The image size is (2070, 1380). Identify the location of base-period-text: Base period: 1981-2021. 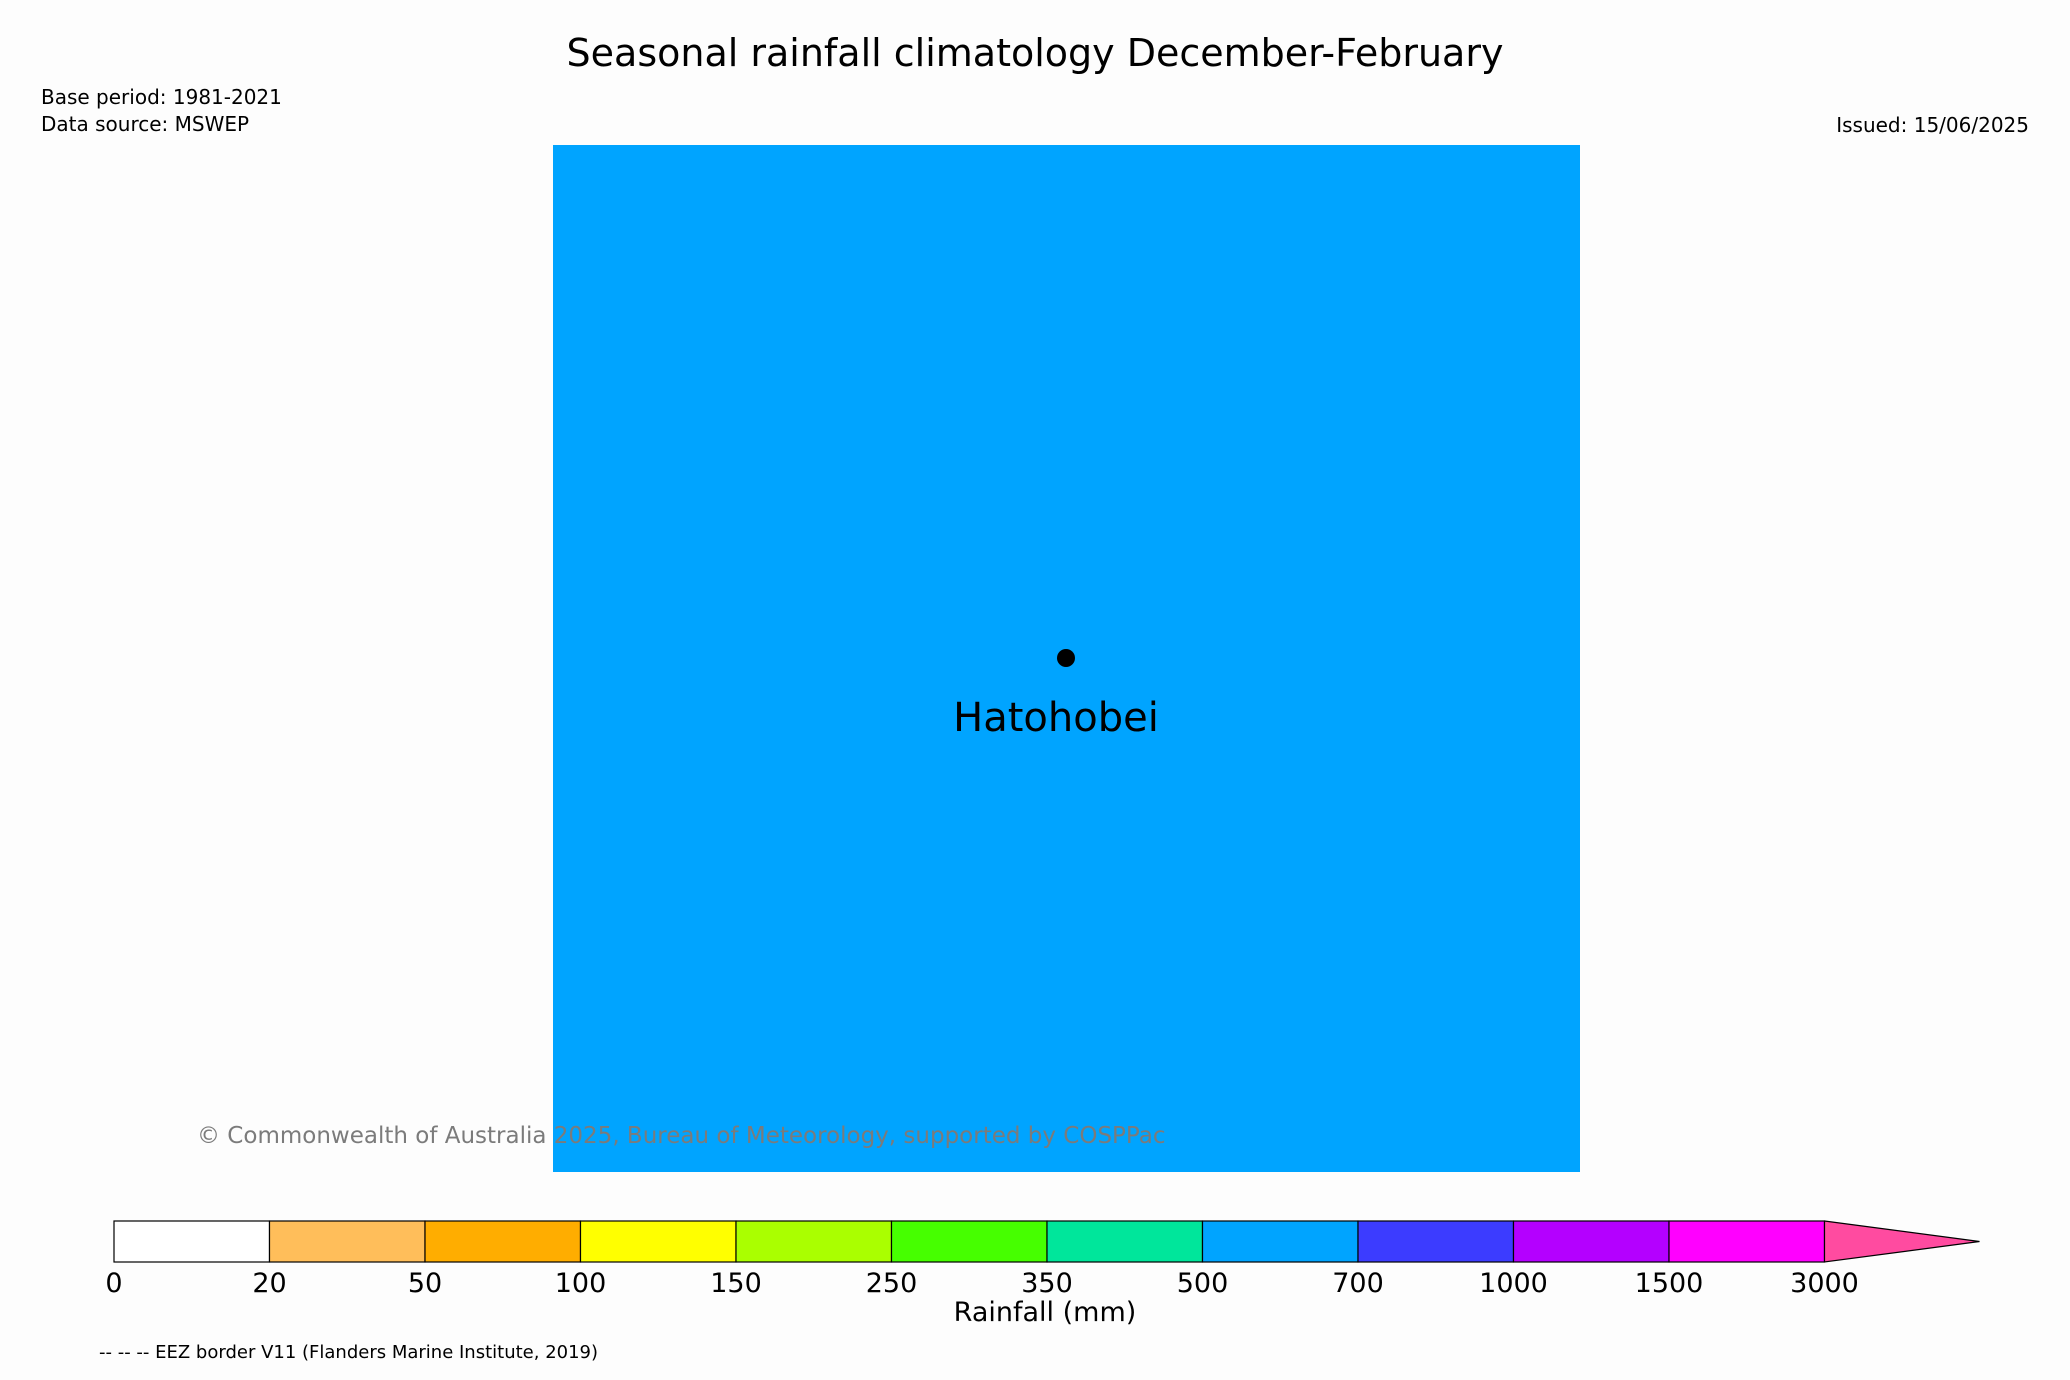
(161, 97).